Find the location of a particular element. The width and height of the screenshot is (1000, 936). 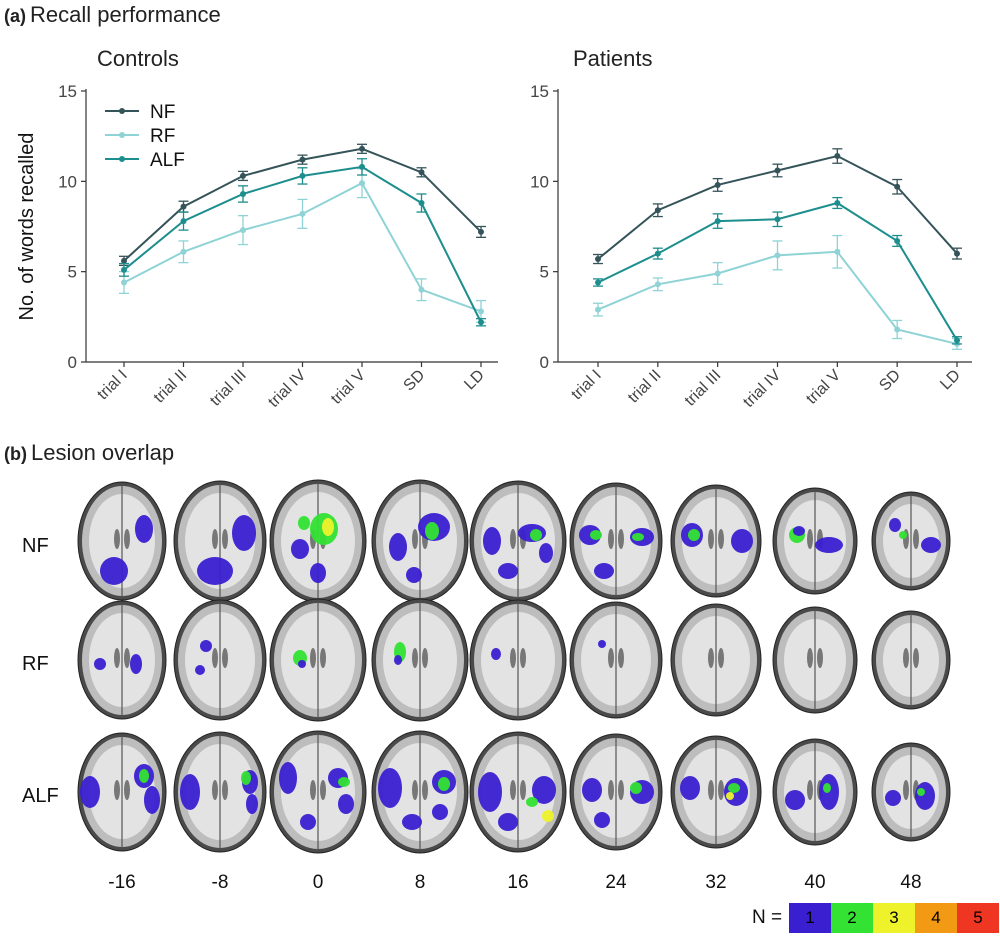

x-tick-label: trial III is located at coordinates (228, 388).